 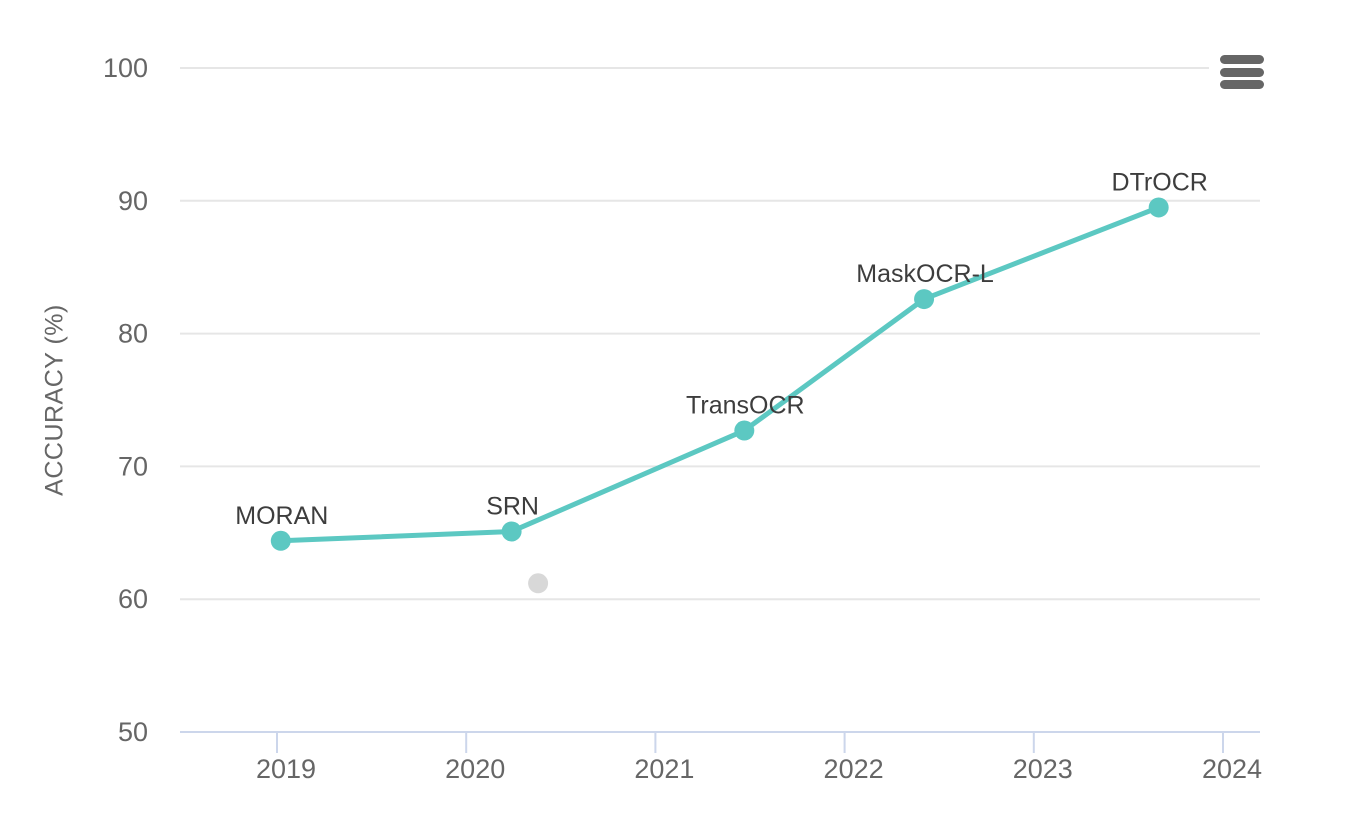 I want to click on data-point-label: DTrOCR, so click(x=1160, y=182).